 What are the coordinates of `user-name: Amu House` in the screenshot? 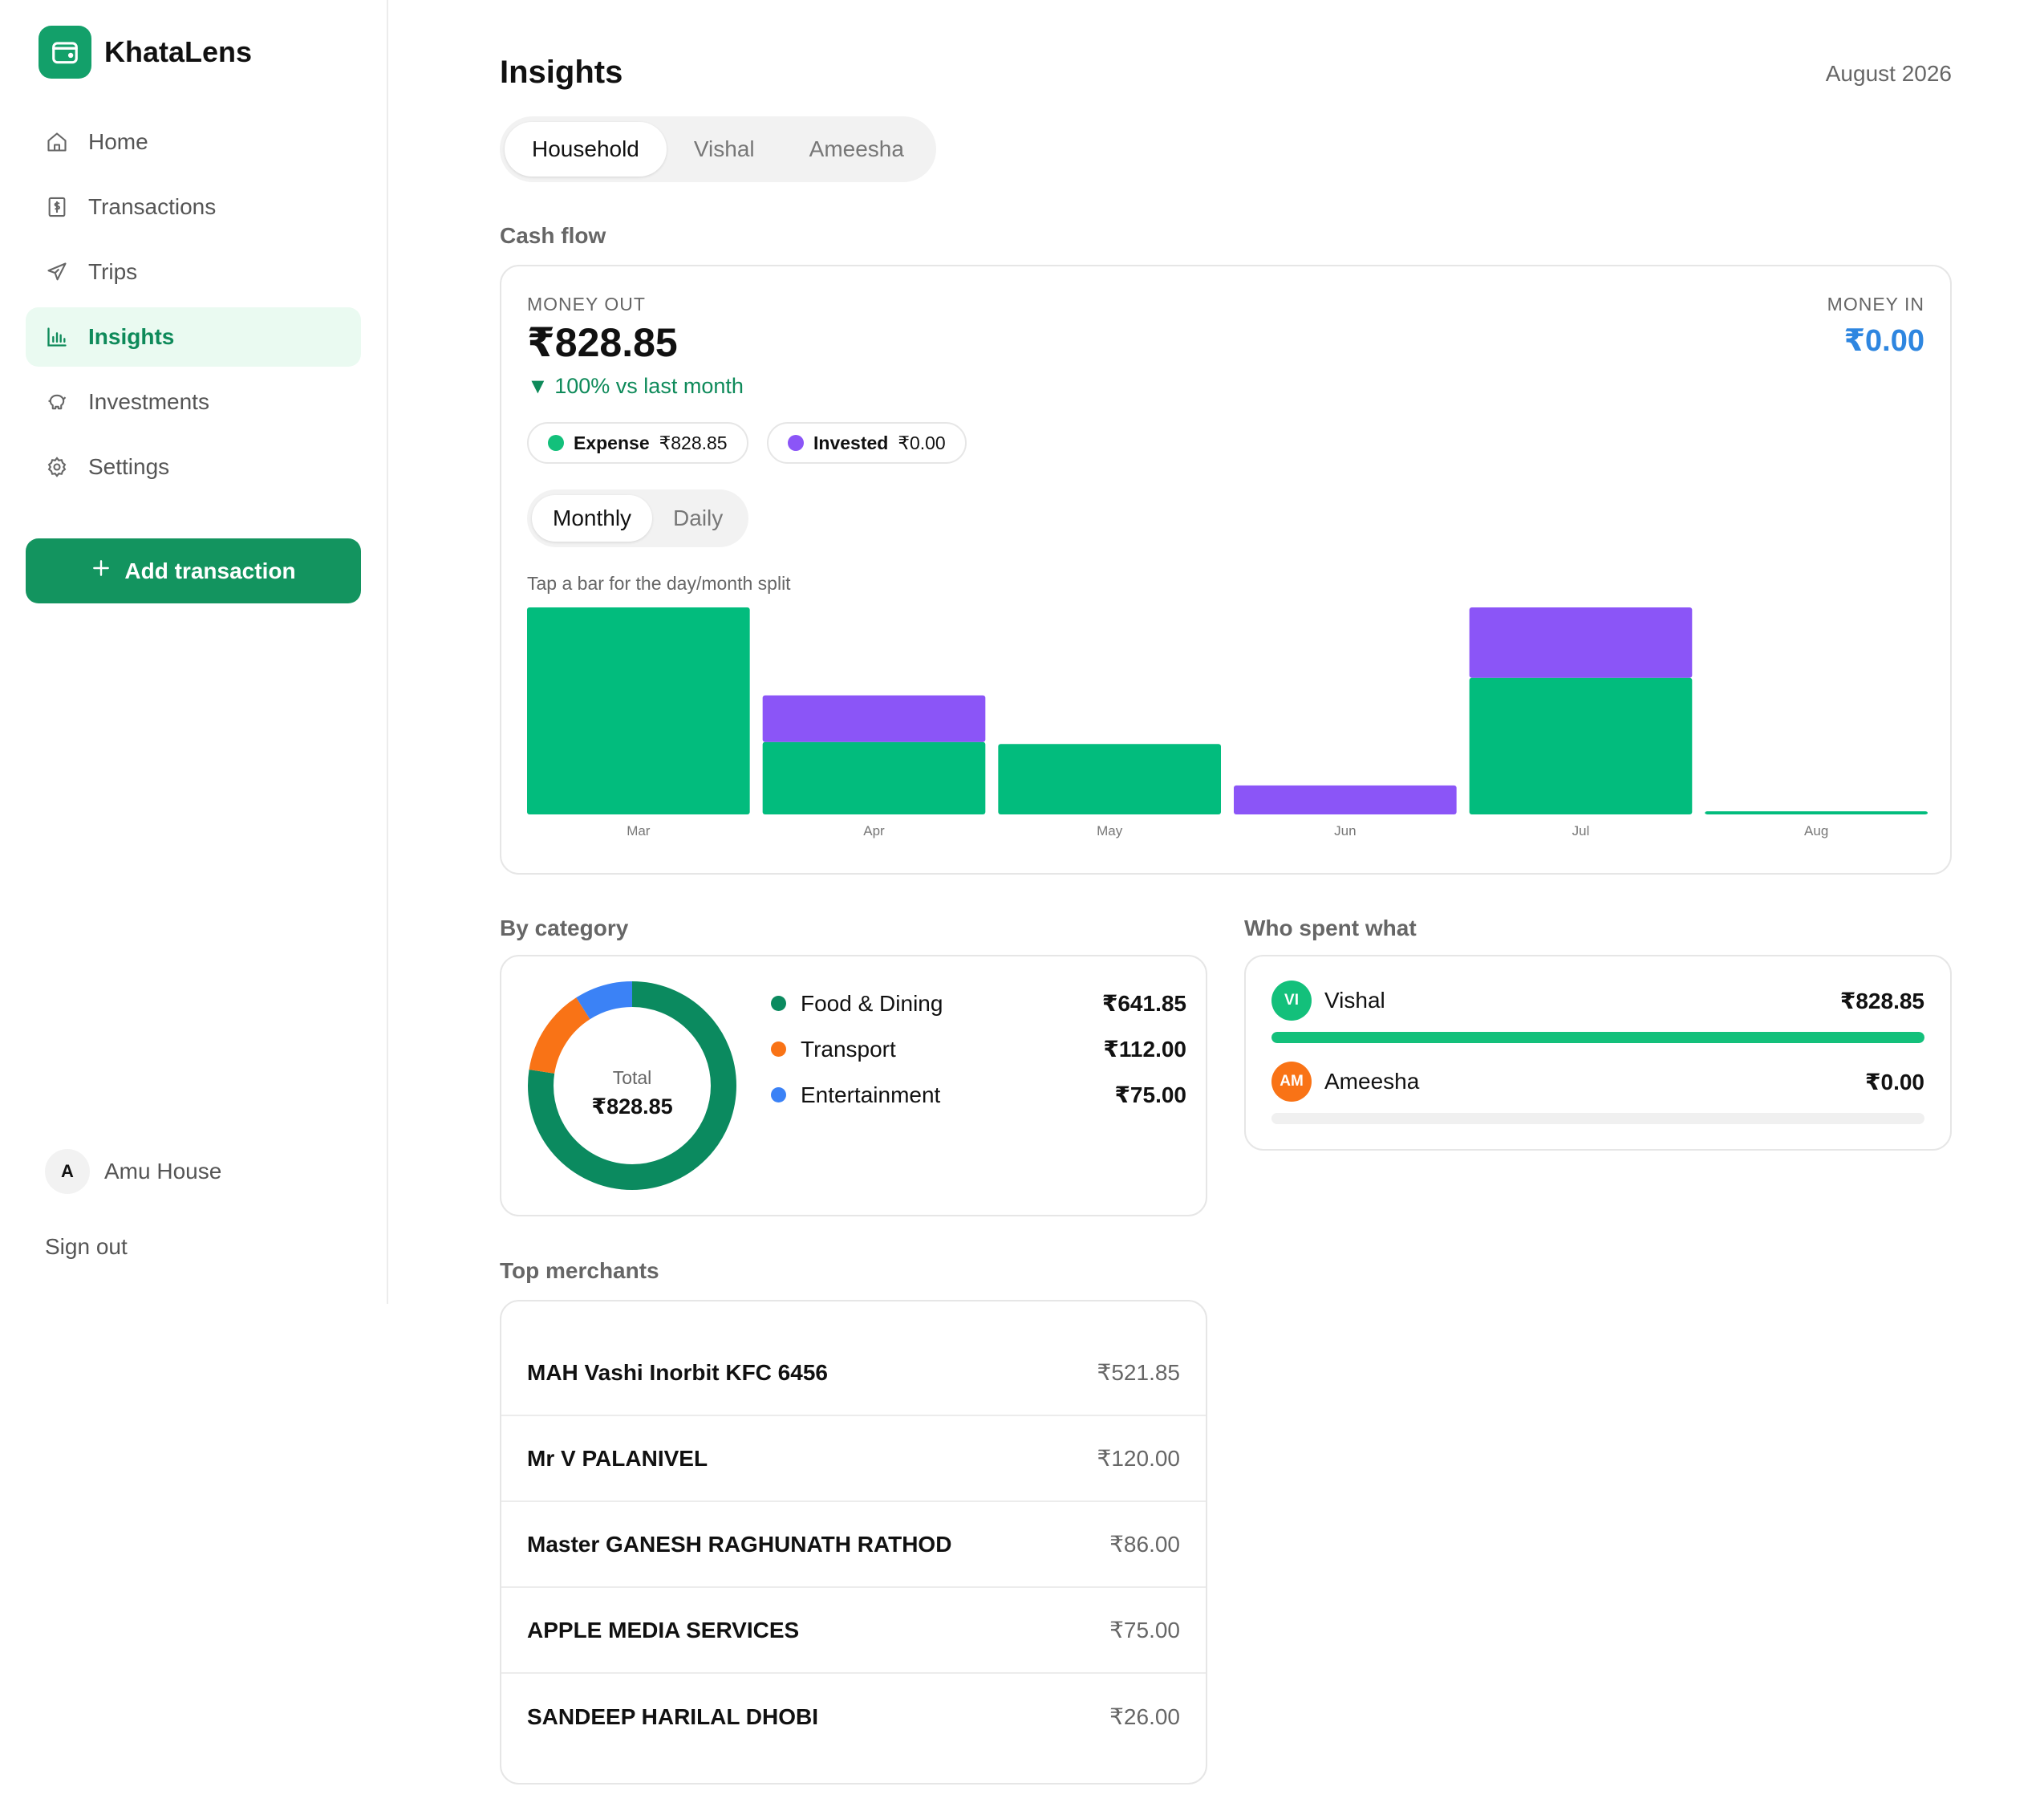 It's located at (163, 1171).